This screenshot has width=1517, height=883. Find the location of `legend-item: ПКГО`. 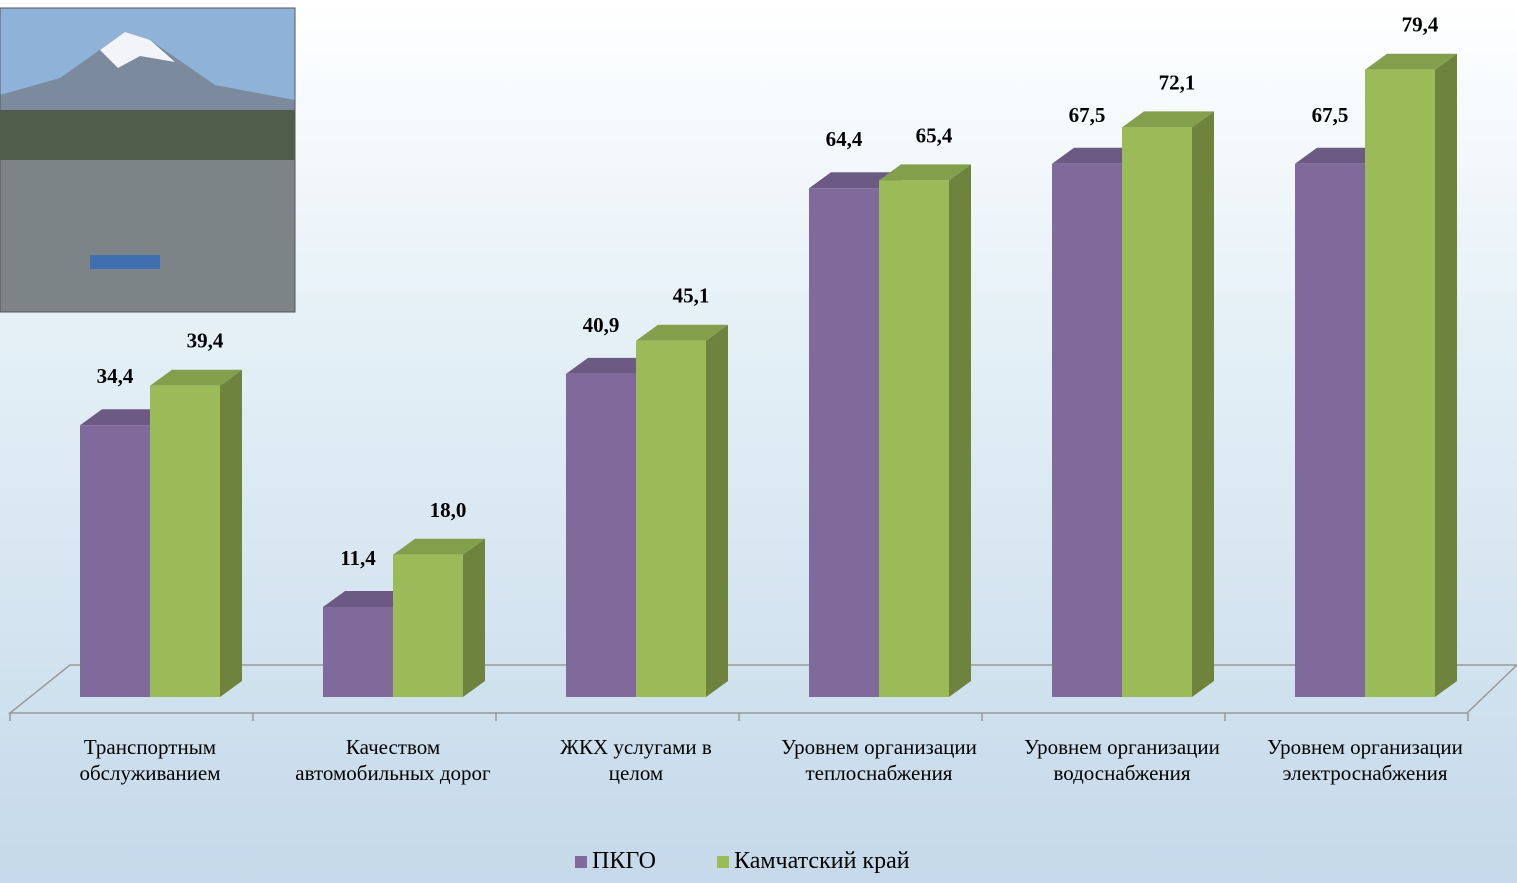

legend-item: ПКГО is located at coordinates (615, 861).